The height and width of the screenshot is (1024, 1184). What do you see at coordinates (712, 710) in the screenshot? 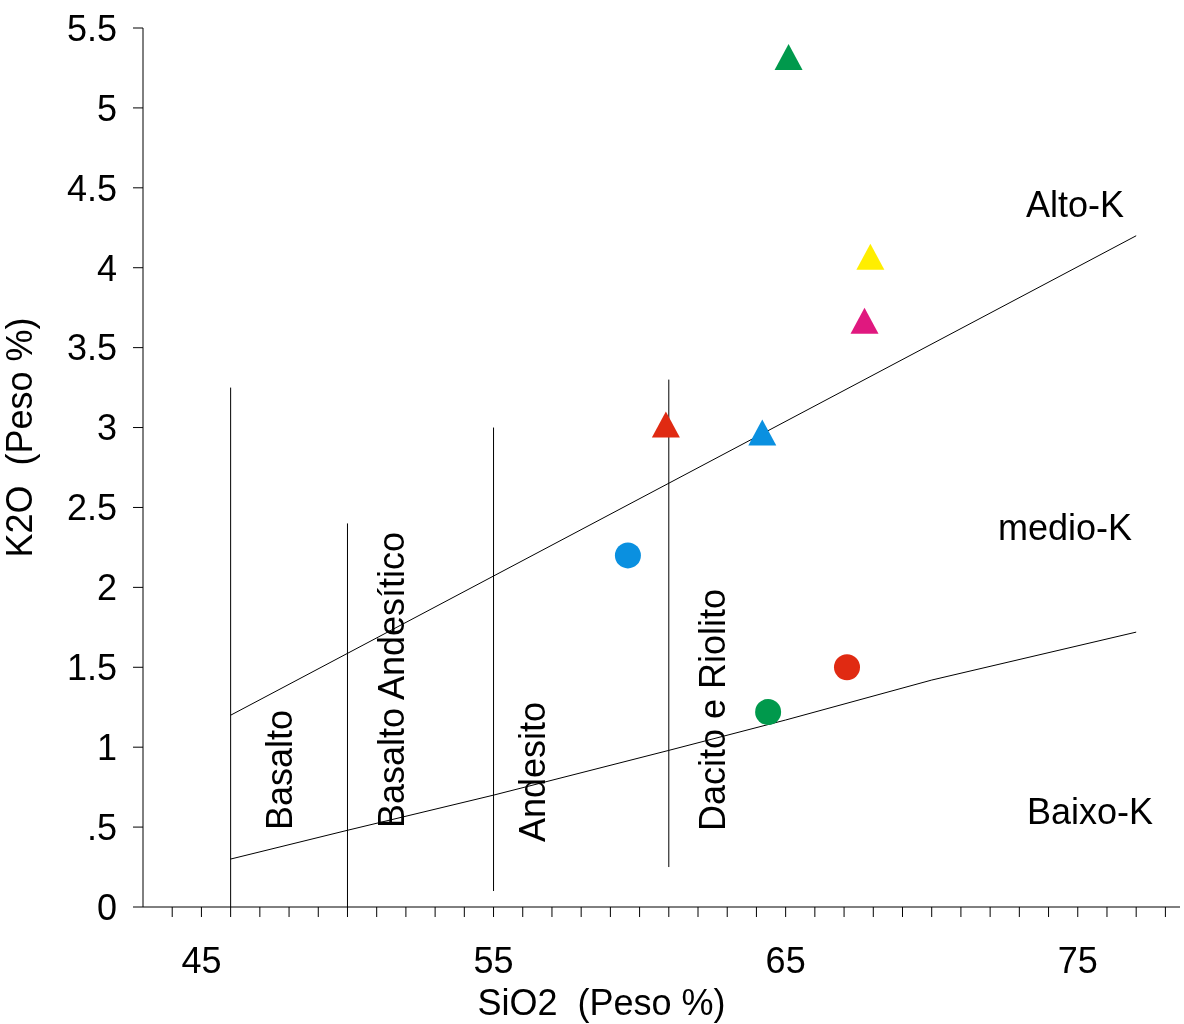
I see `annotation: Dacito e Riolito` at bounding box center [712, 710].